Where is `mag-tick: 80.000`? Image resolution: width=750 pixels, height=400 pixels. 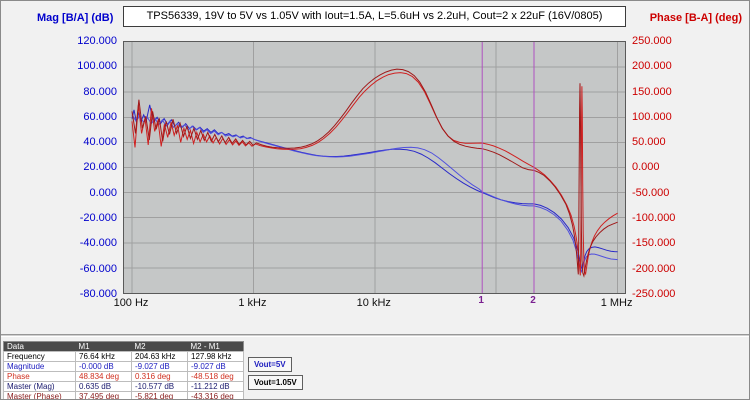 mag-tick: 80.000 is located at coordinates (100, 91).